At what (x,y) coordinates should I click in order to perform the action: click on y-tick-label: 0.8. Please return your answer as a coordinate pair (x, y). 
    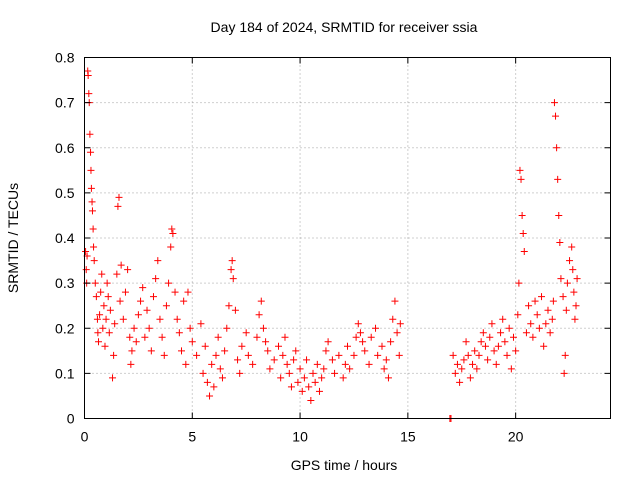
    Looking at the image, I should click on (65, 58).